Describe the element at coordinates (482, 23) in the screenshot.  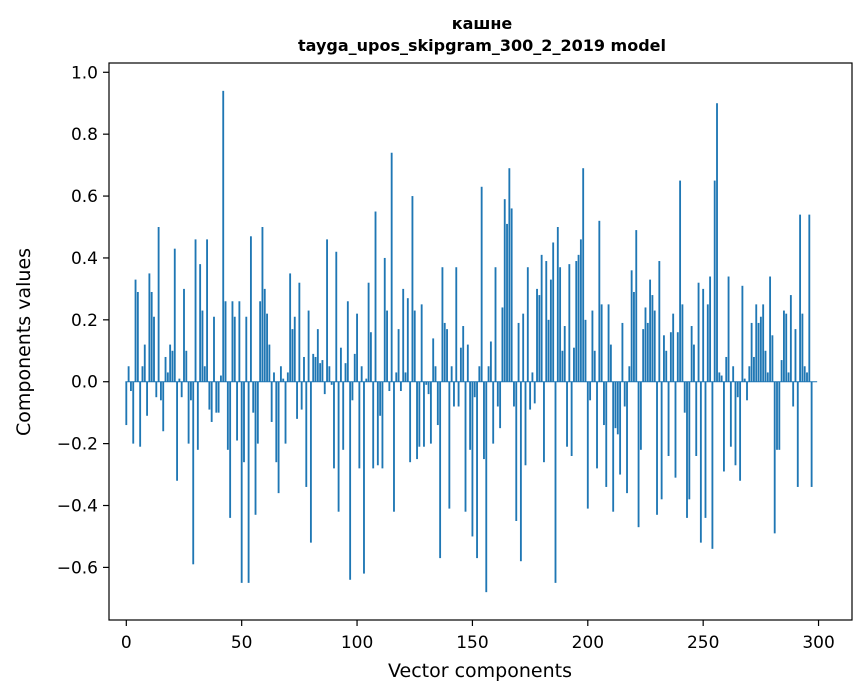
I see `chart-title: кашне` at that location.